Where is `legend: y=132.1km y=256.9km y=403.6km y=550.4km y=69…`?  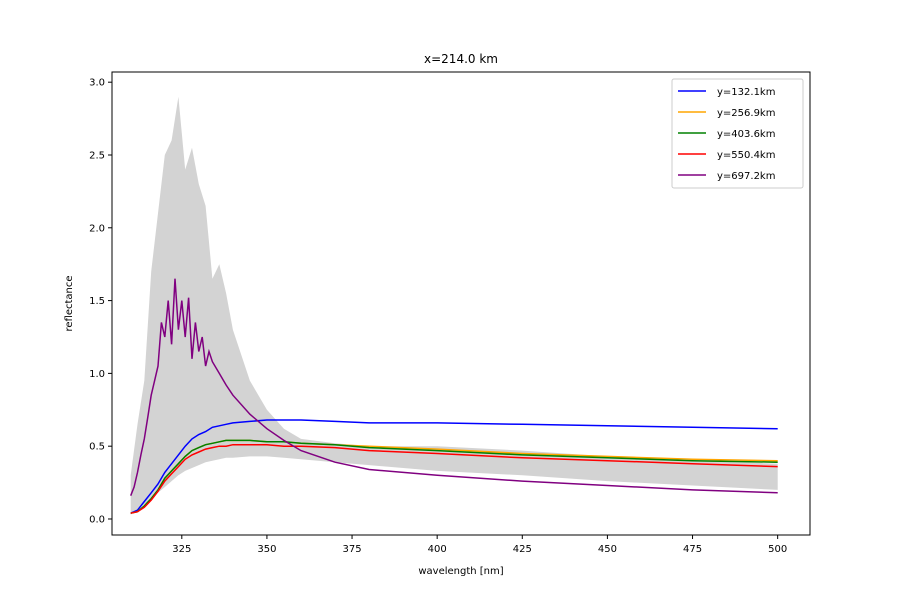 legend: y=132.1km y=256.9km y=403.6km y=550.4km y=69… is located at coordinates (737, 133).